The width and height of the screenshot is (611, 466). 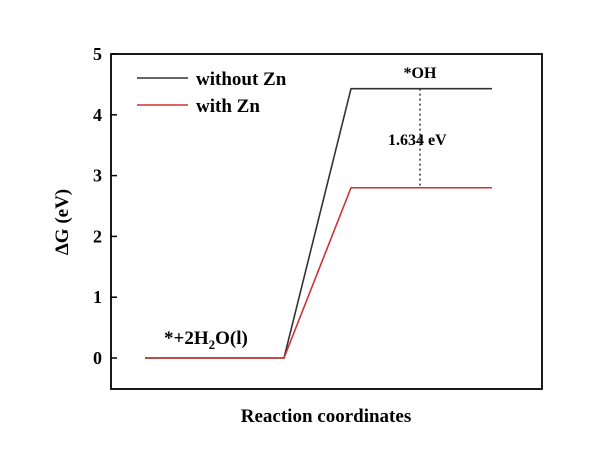 I want to click on annotation-energy-difference: 1.634 eV, so click(x=417, y=140).